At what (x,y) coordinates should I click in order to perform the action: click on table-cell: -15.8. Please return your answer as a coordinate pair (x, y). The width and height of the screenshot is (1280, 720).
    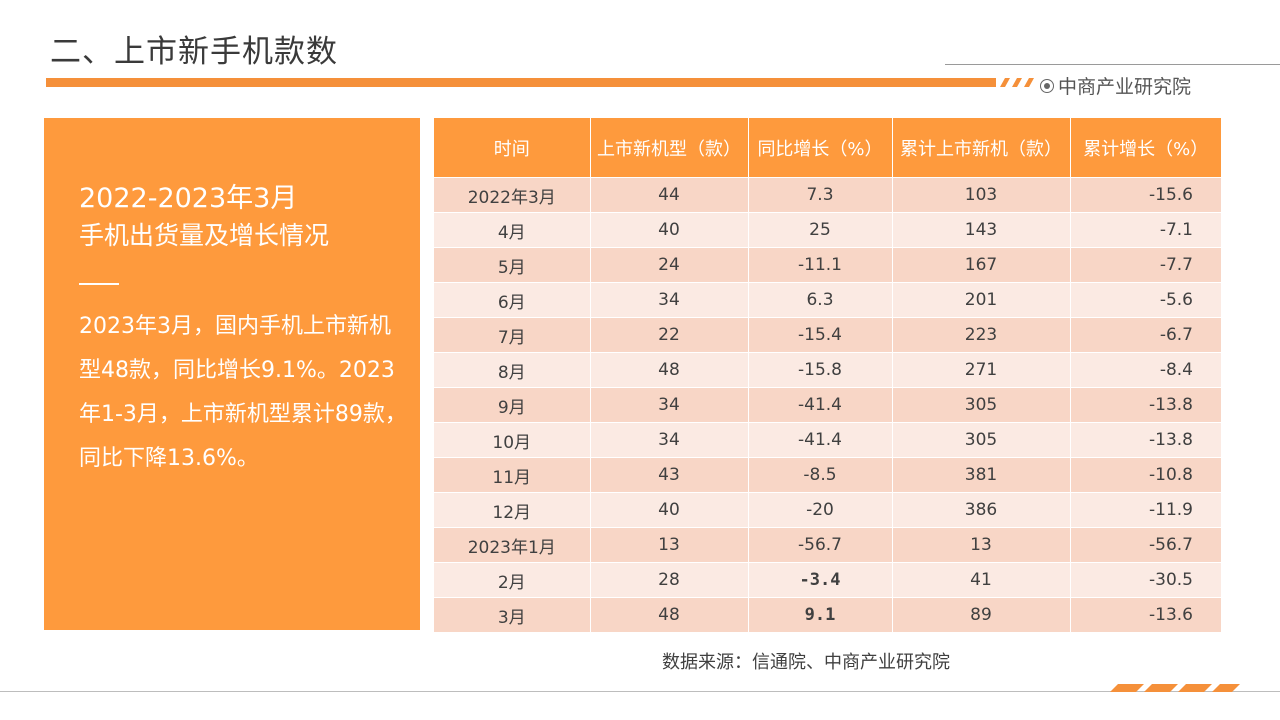
    Looking at the image, I should click on (820, 370).